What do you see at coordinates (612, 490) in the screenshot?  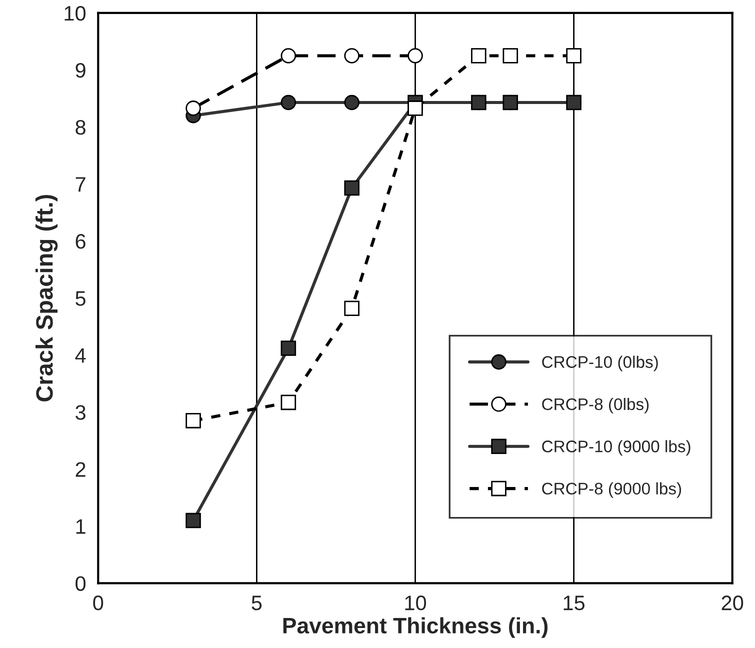 I see `legend-label: CRCP-8 (9000 lbs)` at bounding box center [612, 490].